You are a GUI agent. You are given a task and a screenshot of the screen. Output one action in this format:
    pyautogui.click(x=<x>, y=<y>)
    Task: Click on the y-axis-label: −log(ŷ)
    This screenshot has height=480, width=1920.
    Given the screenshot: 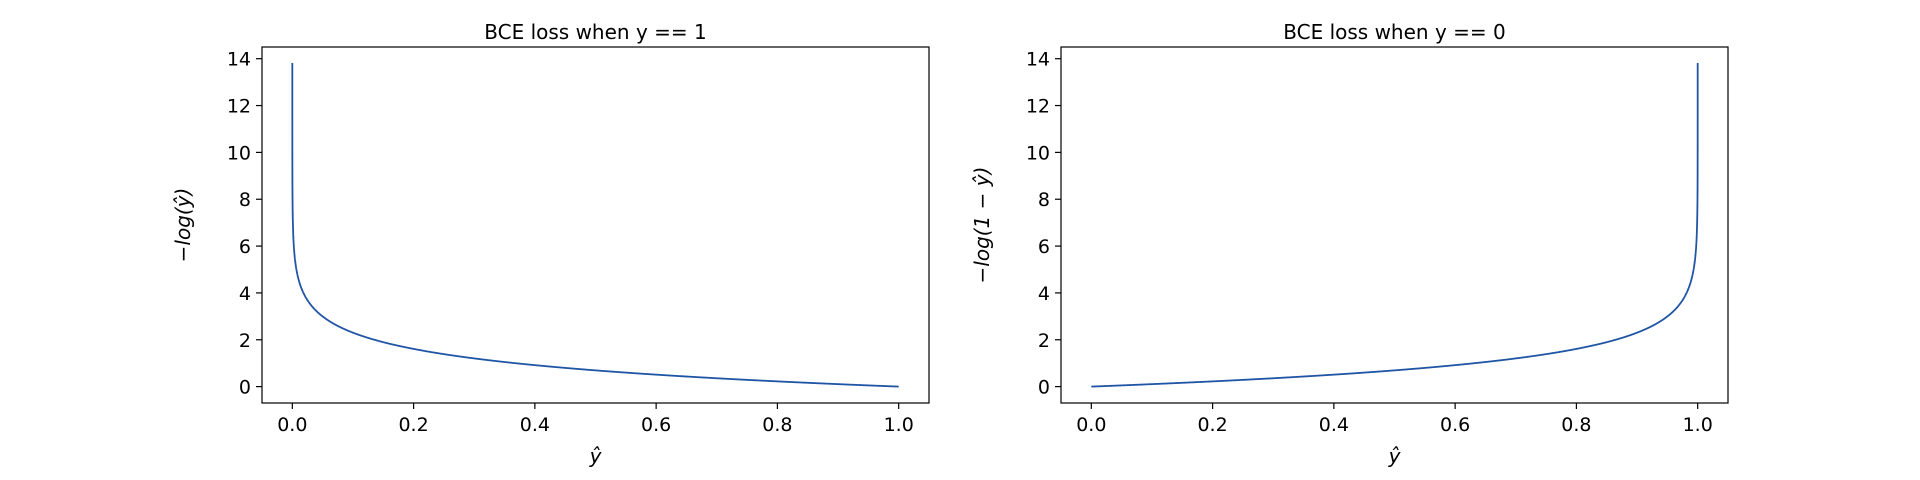 What is the action you would take?
    pyautogui.click(x=183, y=225)
    